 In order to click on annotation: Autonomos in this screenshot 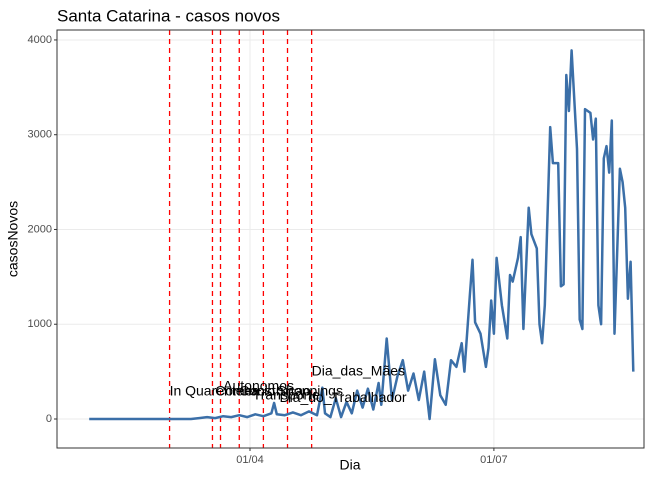, I will do `click(258, 386)`.